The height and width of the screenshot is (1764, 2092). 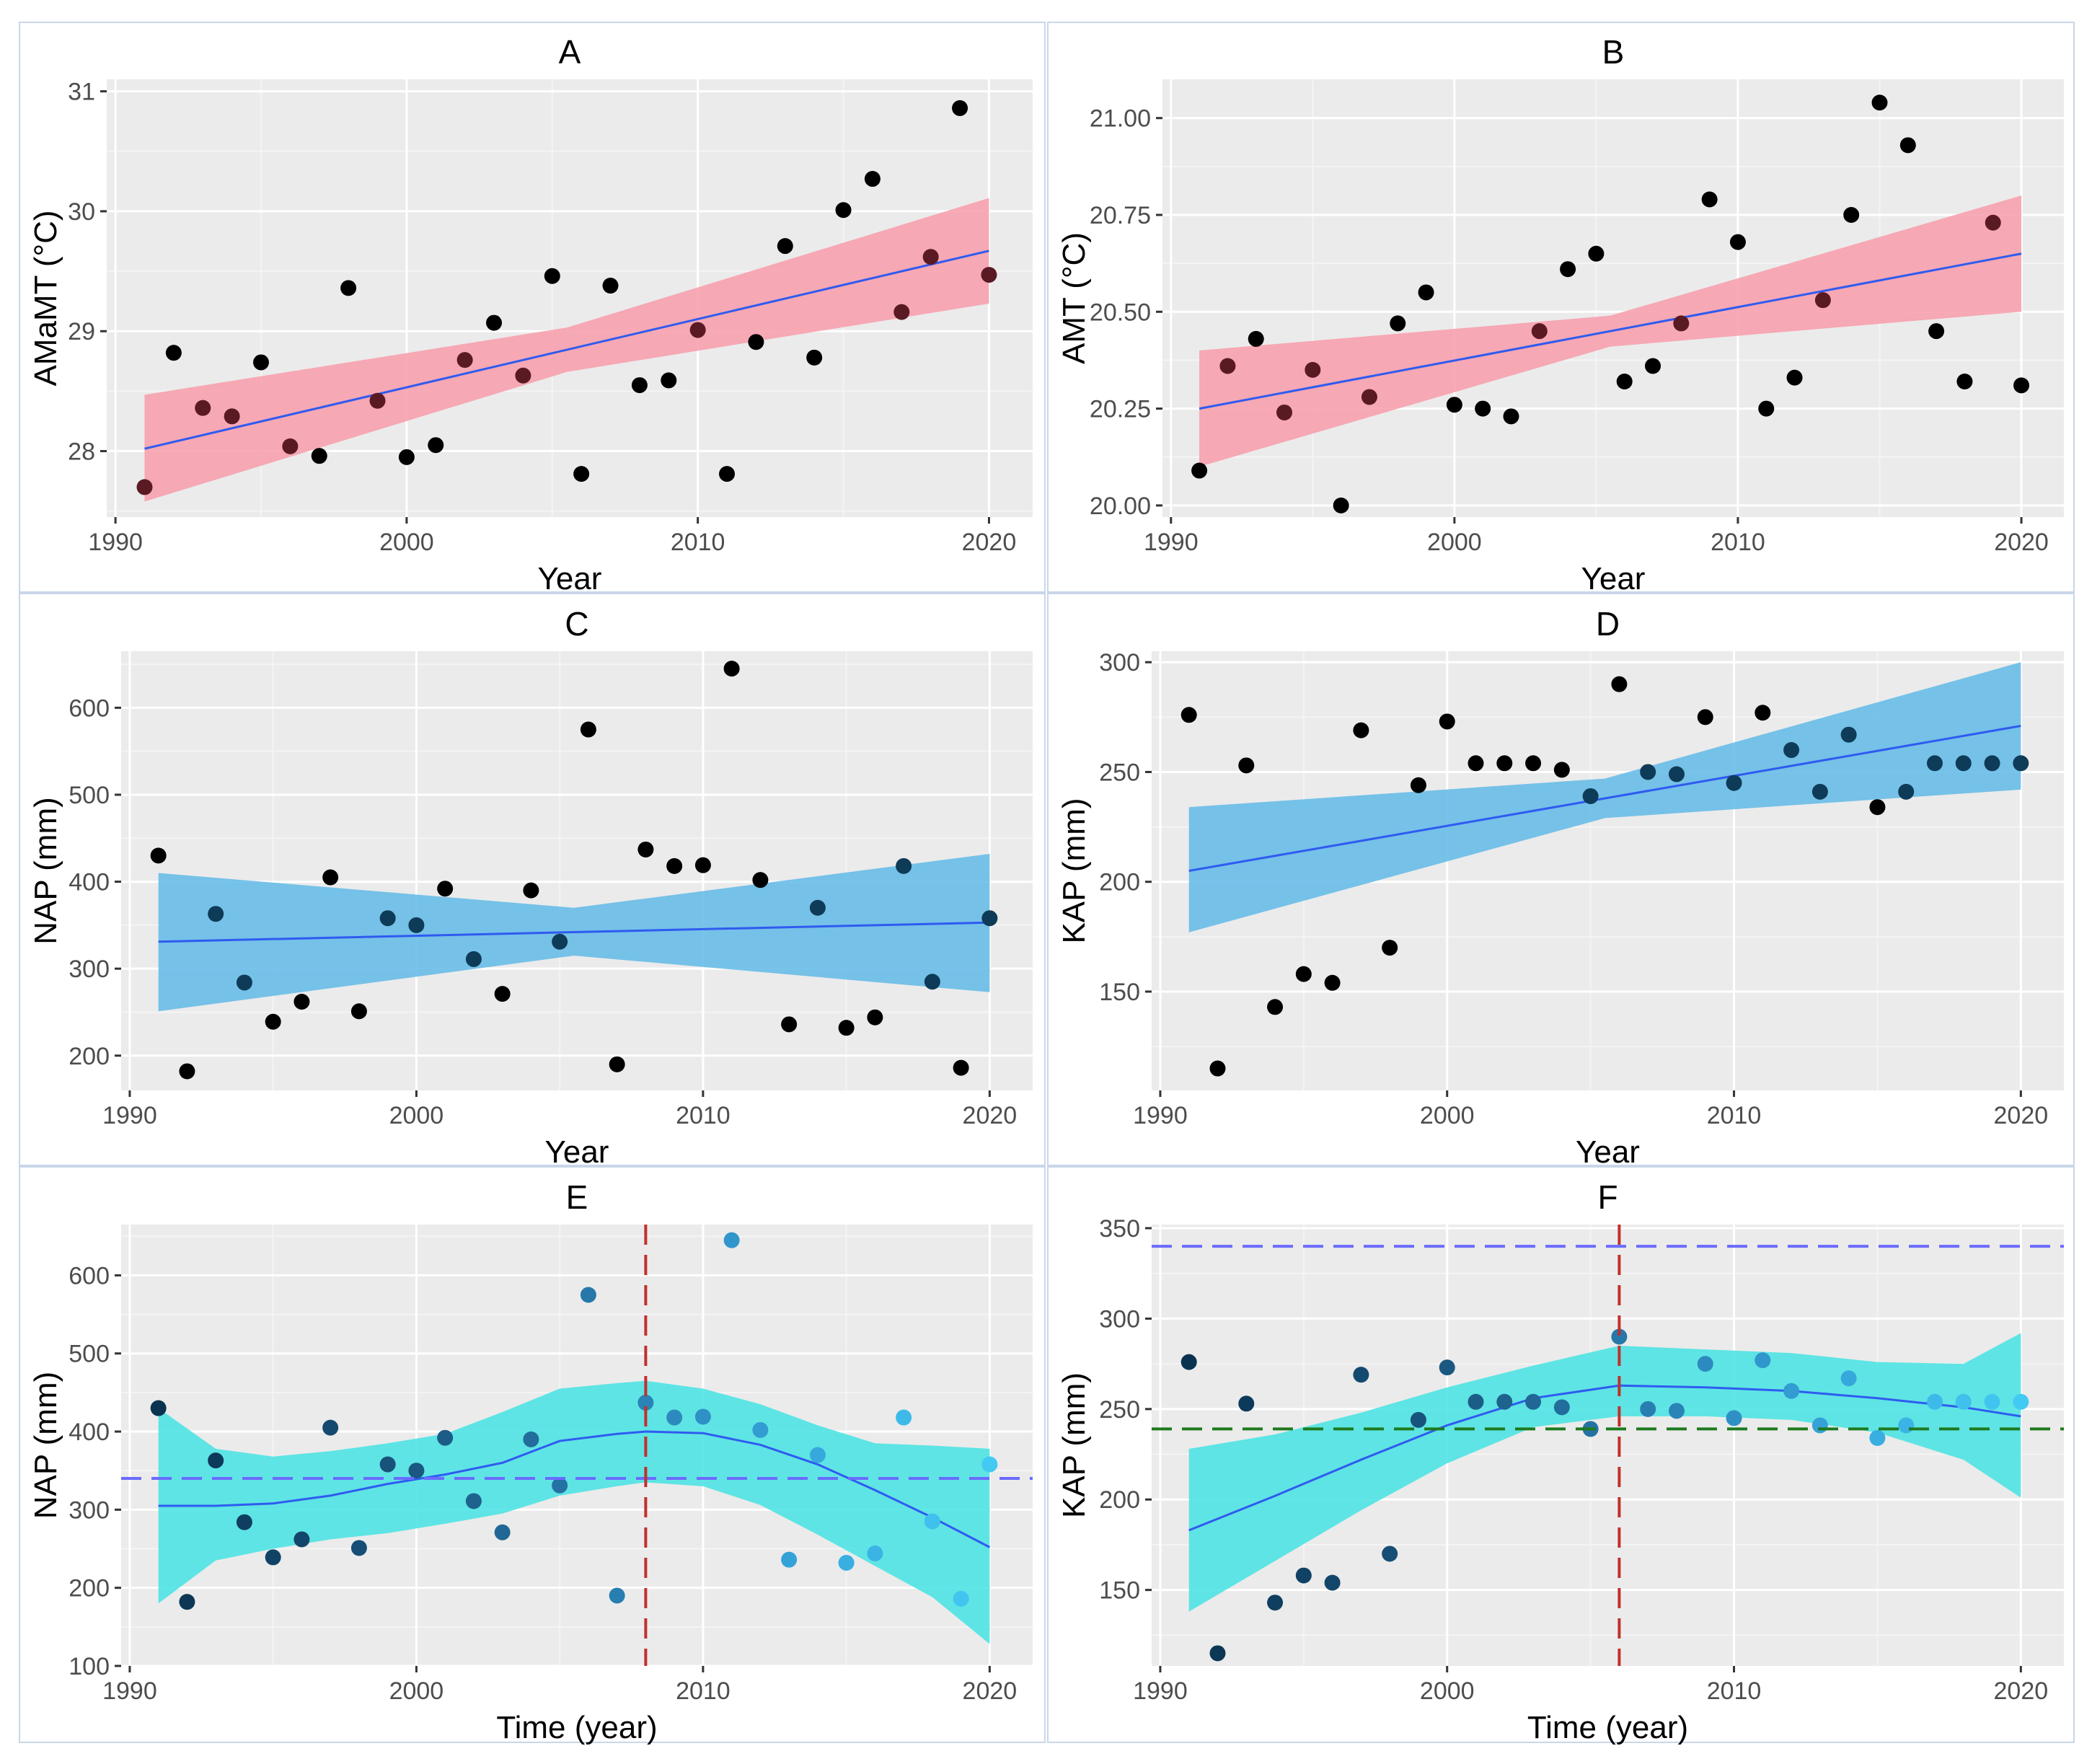 I want to click on y-tick-label: 600, so click(x=89, y=708).